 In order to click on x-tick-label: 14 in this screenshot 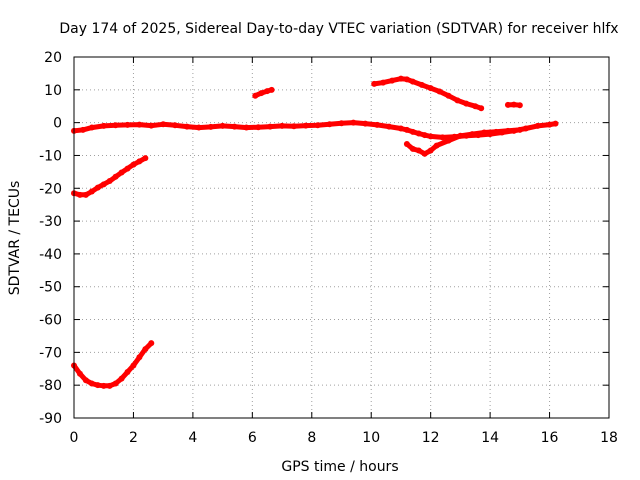, I will do `click(490, 438)`.